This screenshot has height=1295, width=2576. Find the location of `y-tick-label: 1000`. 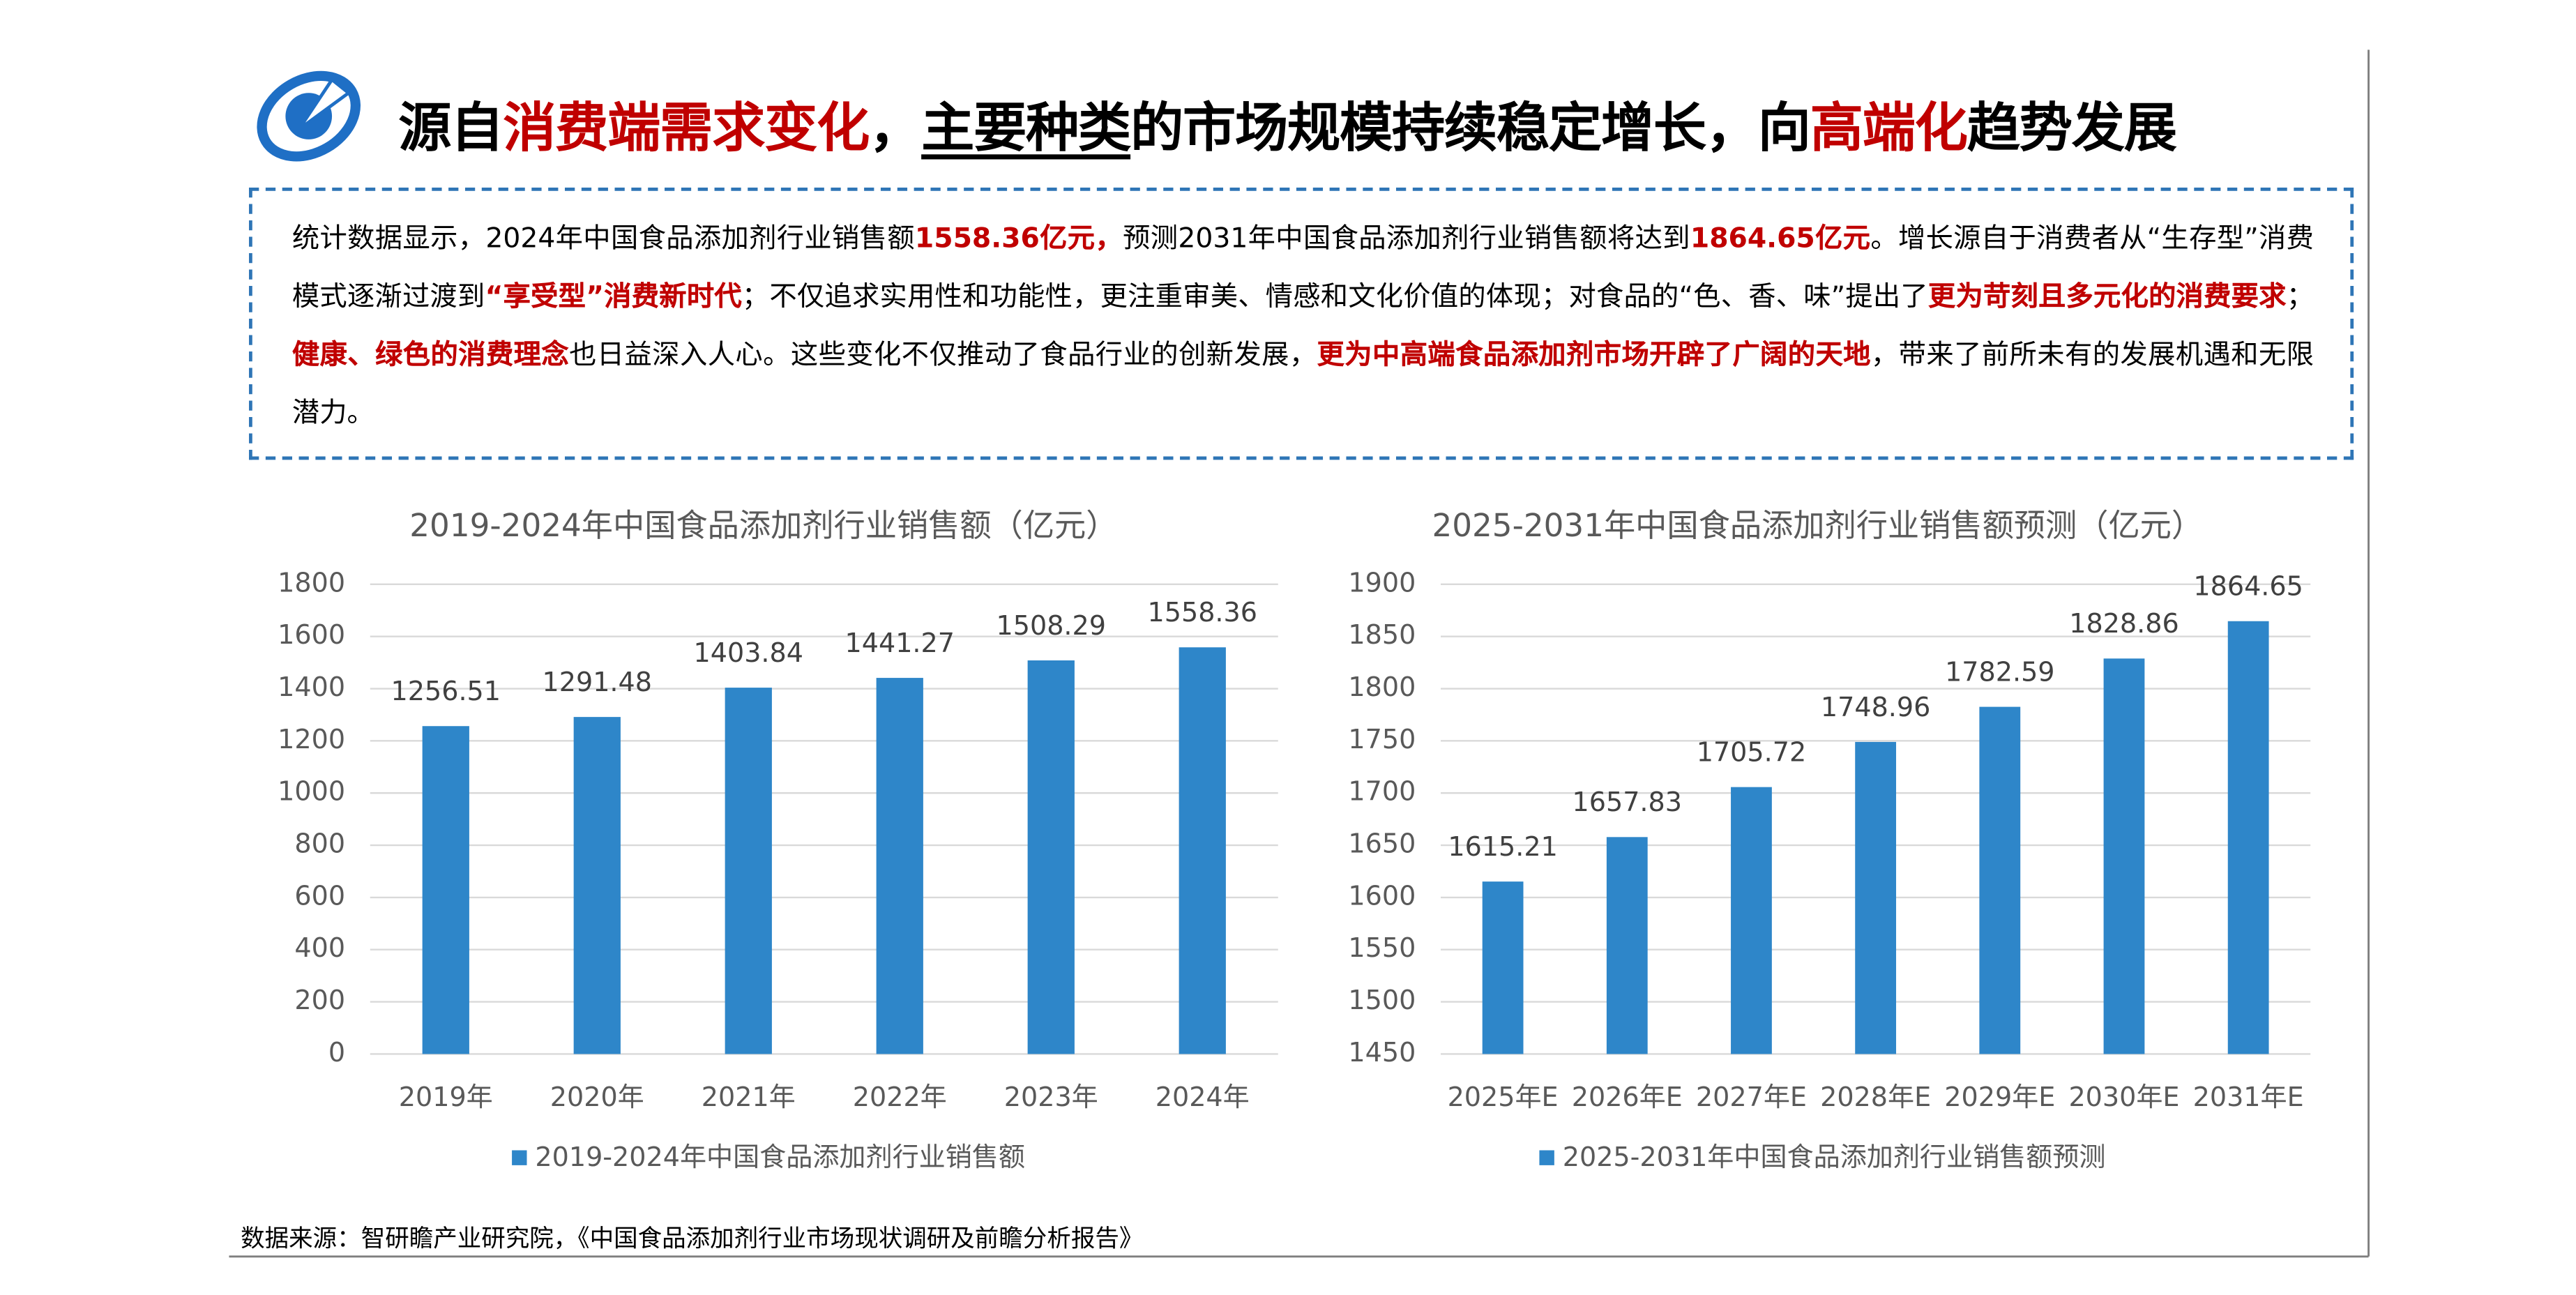

y-tick-label: 1000 is located at coordinates (311, 791).